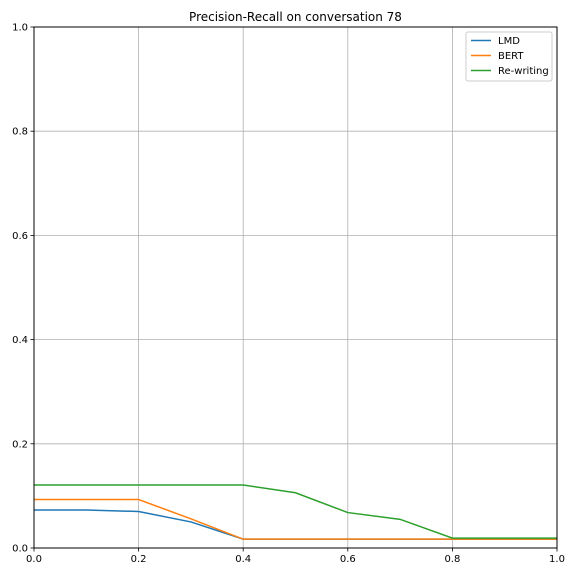 This screenshot has height=576, width=576. I want to click on x-tick-label: 1.0, so click(557, 559).